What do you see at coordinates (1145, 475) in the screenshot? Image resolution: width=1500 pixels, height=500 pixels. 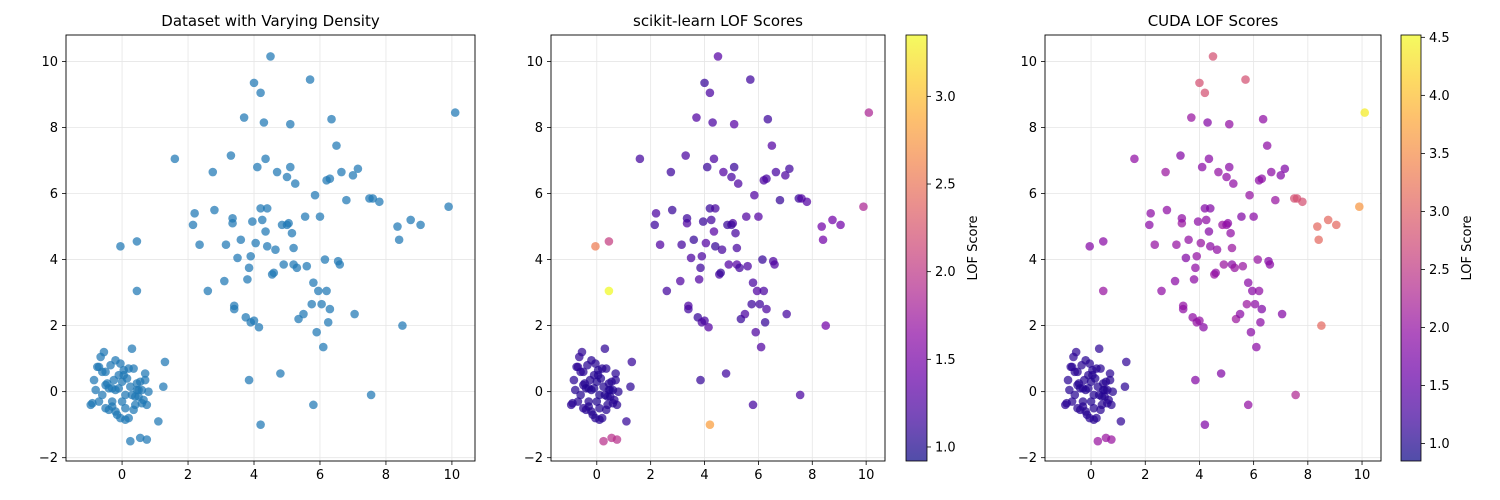 I see `x-tick-label: 2` at bounding box center [1145, 475].